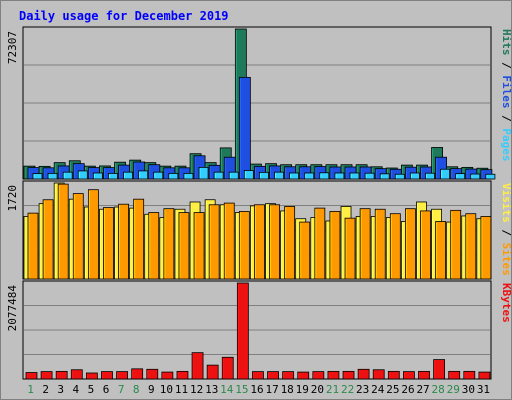  Describe the element at coordinates (151, 389) in the screenshot. I see `x-tick-label-9: 9` at that location.